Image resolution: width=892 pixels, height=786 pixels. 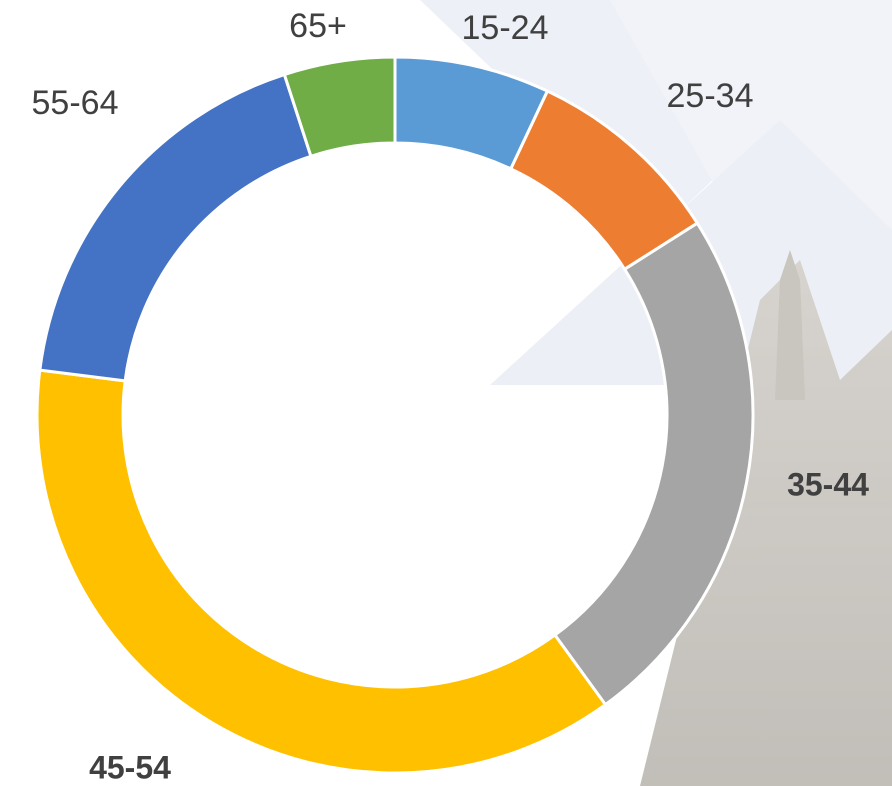 I want to click on category-label: 55-64, so click(x=75, y=103).